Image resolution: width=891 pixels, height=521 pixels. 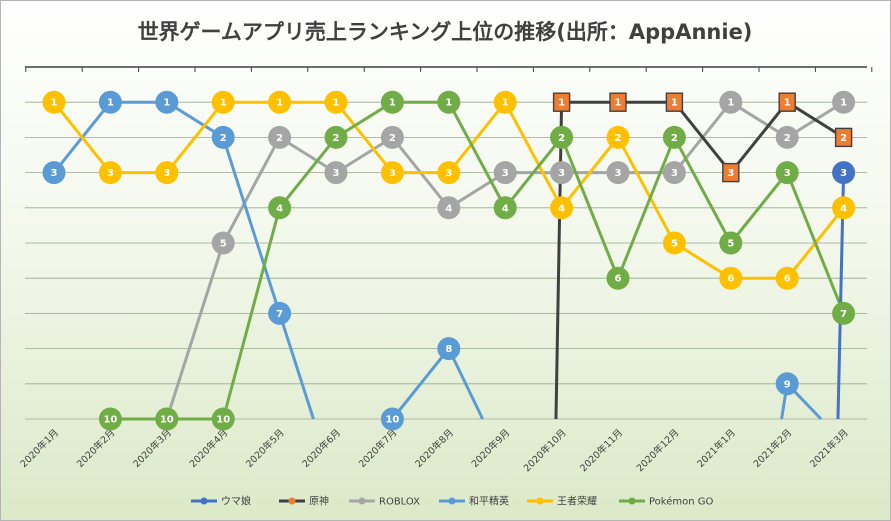 What do you see at coordinates (399, 502) in the screenshot?
I see `legend-label: ROBLOX` at bounding box center [399, 502].